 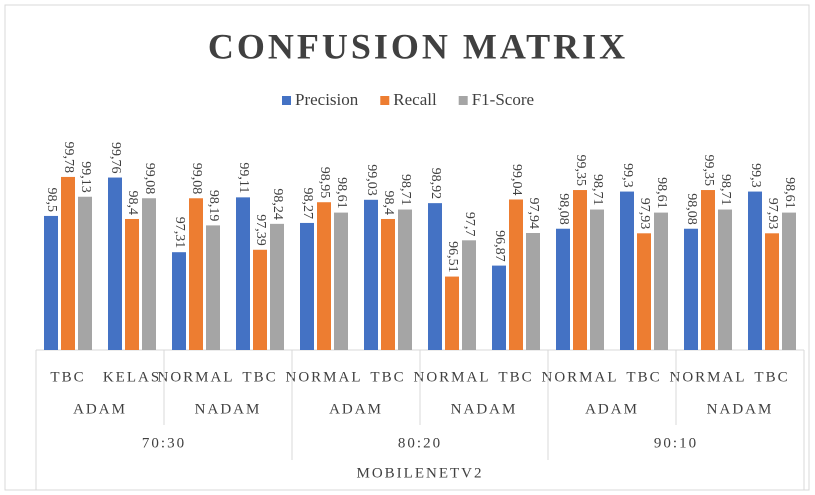 What do you see at coordinates (324, 183) in the screenshot?
I see `data-label: 98,95` at bounding box center [324, 183].